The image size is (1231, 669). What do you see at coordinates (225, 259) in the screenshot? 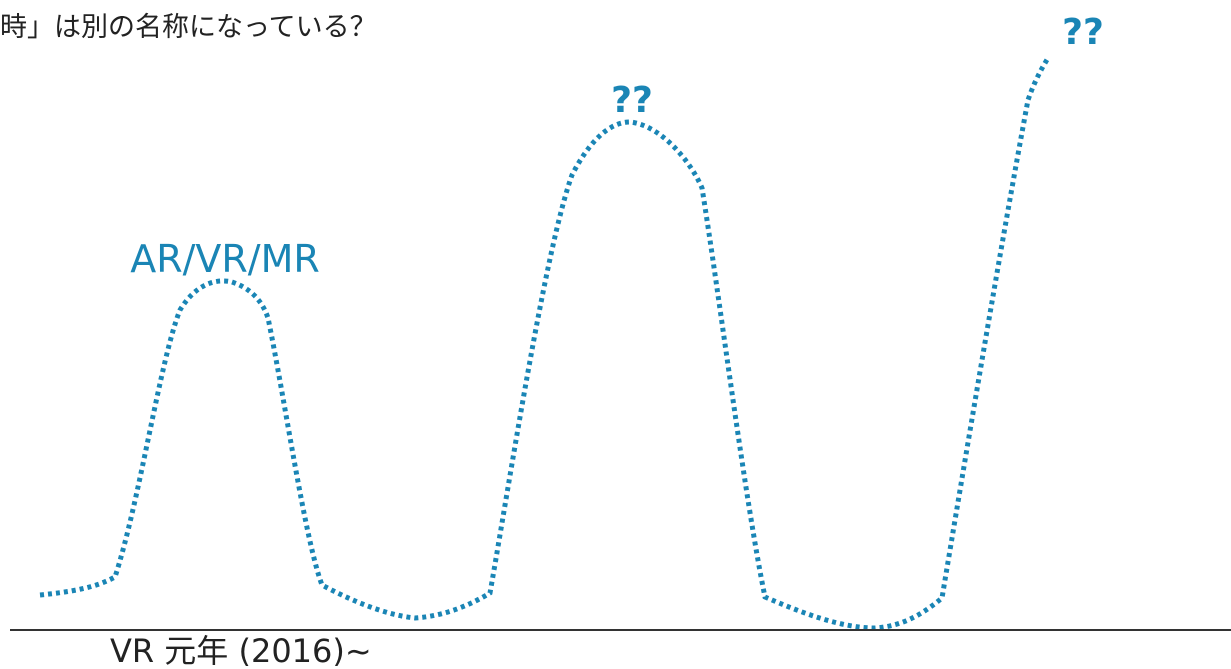
I see `peak-label: AR/VR/MR` at bounding box center [225, 259].